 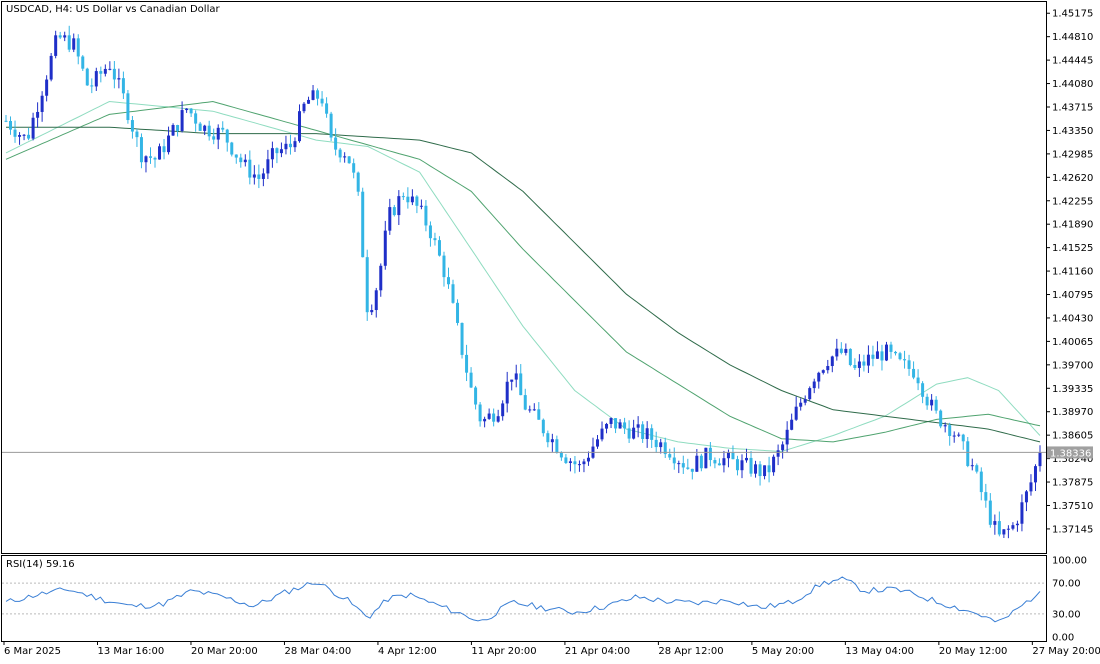 What do you see at coordinates (879, 651) in the screenshot?
I see `time-tick-label: 13 May 04:00` at bounding box center [879, 651].